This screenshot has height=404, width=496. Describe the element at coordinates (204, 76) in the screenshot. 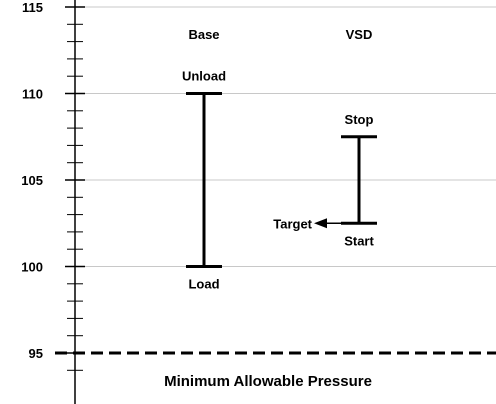

I see `unload-label: Unload` at that location.